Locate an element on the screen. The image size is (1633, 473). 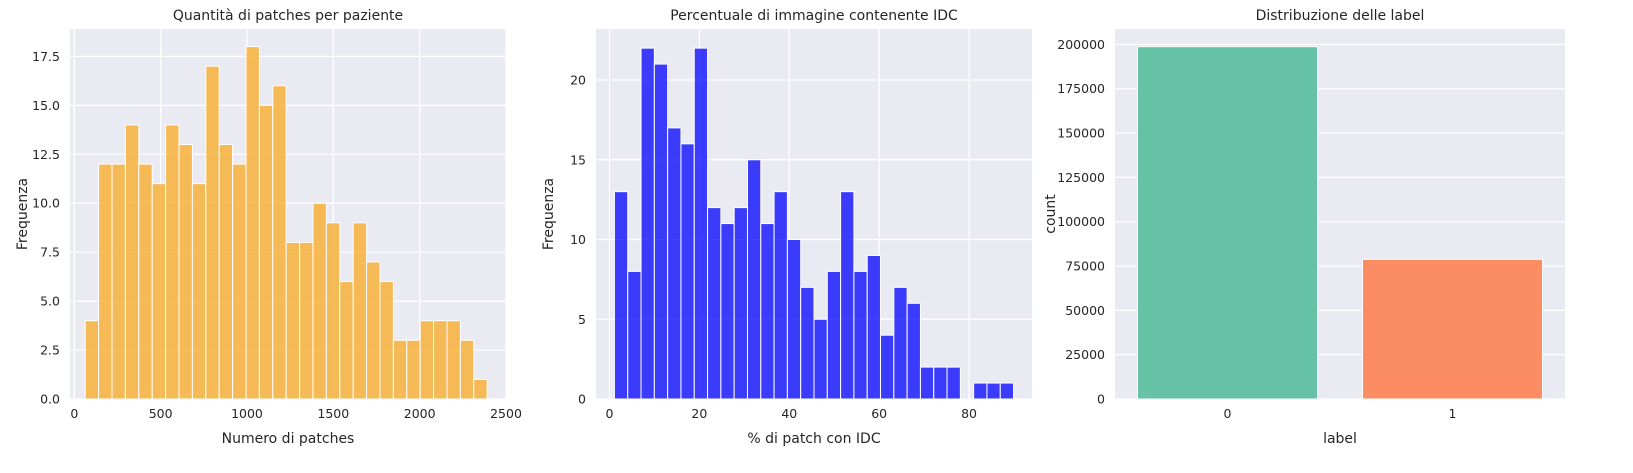
y-tick-label: 125000 is located at coordinates (1081, 177).